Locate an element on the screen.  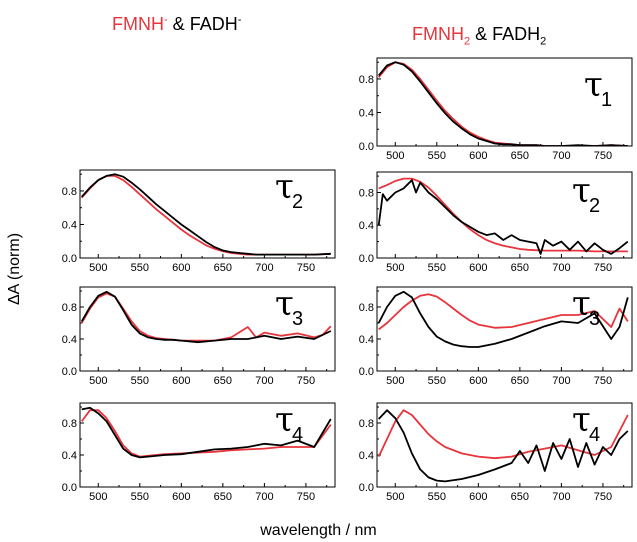
panel-left-tau2: 500 550 600 650 700 750 0.0 0.4 0.8 τ2 is located at coordinates (199, 220).